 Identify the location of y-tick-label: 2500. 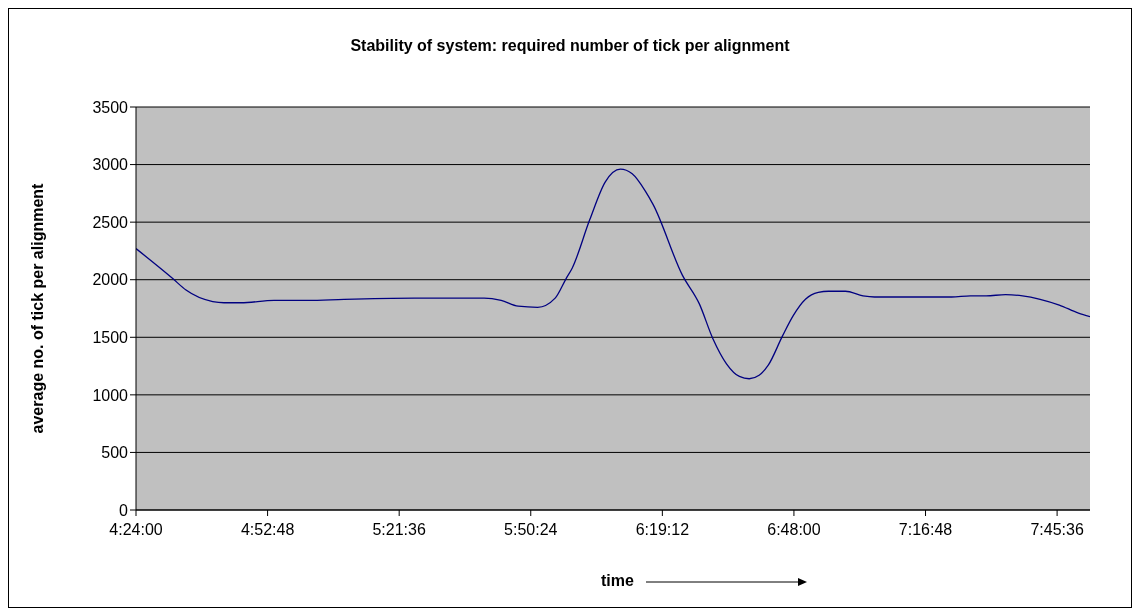
(110, 222).